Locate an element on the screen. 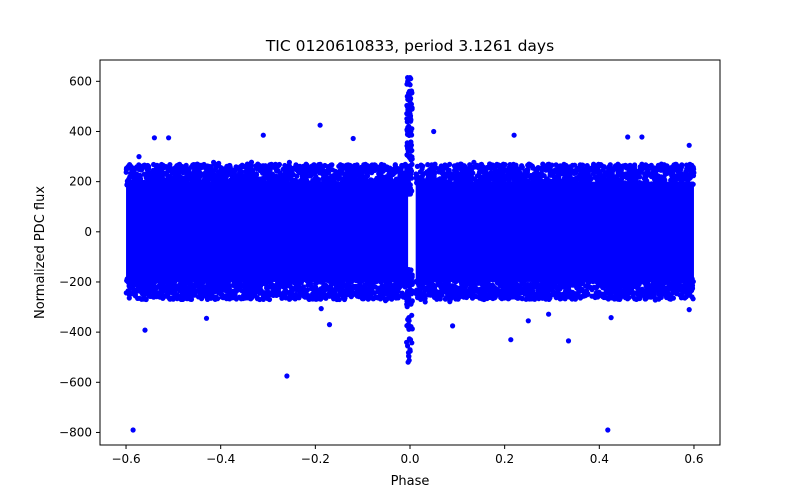 This screenshot has height=500, width=800. y-tick-label: −600 is located at coordinates (75, 382).